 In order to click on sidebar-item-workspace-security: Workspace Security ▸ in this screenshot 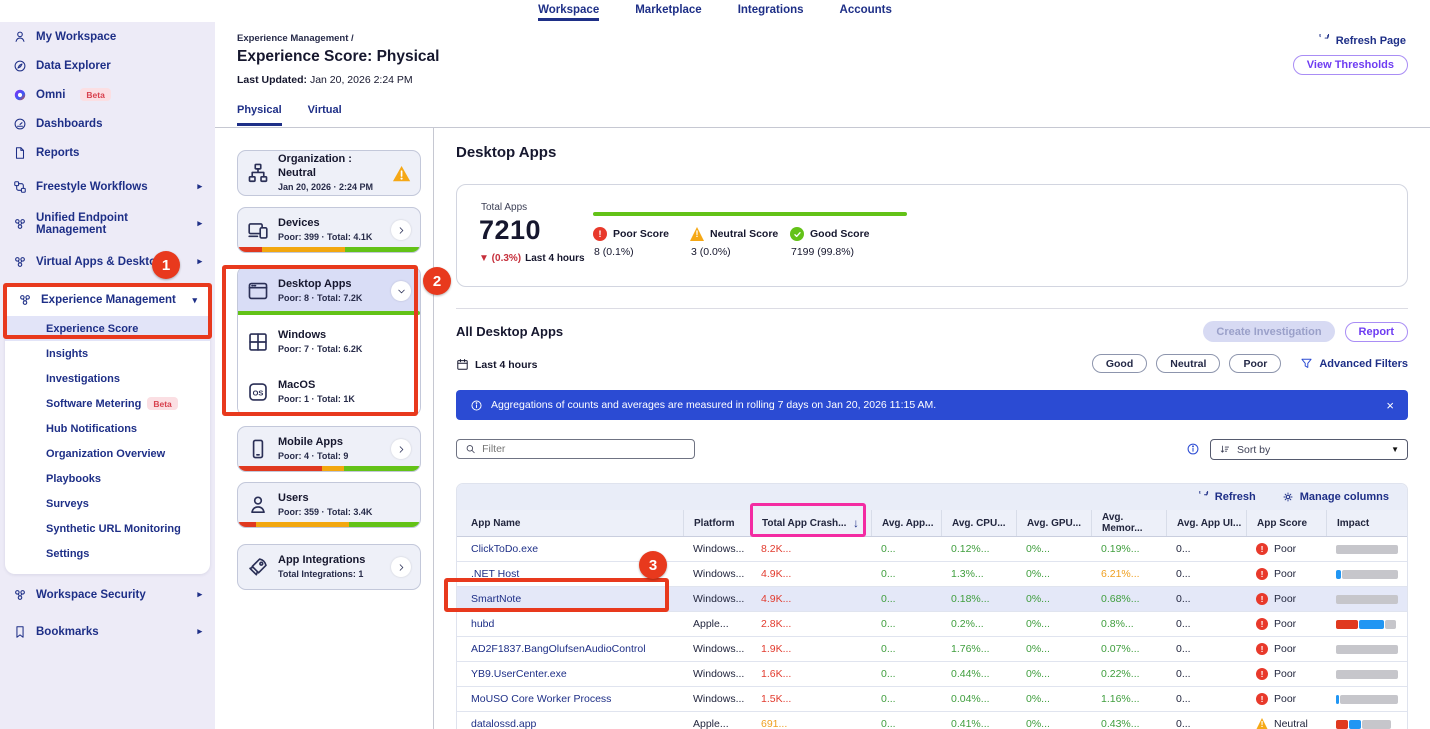, I will do `click(107, 594)`.